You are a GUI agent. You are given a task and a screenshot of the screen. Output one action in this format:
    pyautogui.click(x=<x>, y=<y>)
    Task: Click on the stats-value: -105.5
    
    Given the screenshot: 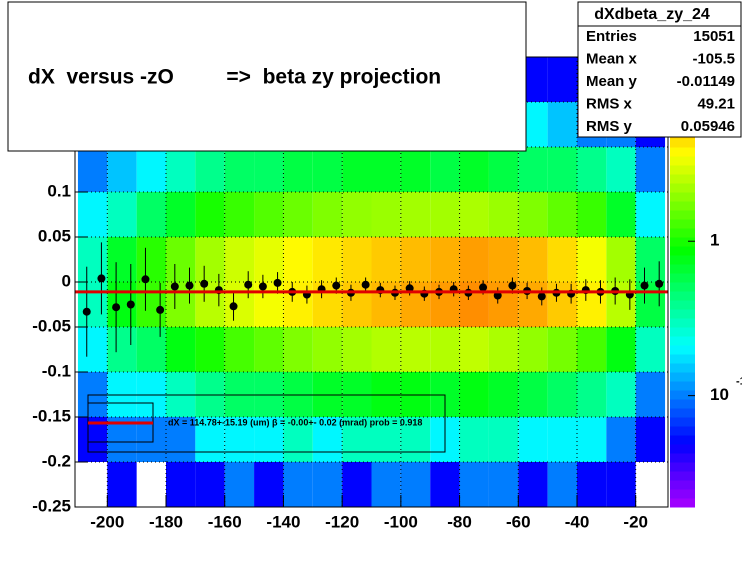 What is the action you would take?
    pyautogui.click(x=713, y=58)
    